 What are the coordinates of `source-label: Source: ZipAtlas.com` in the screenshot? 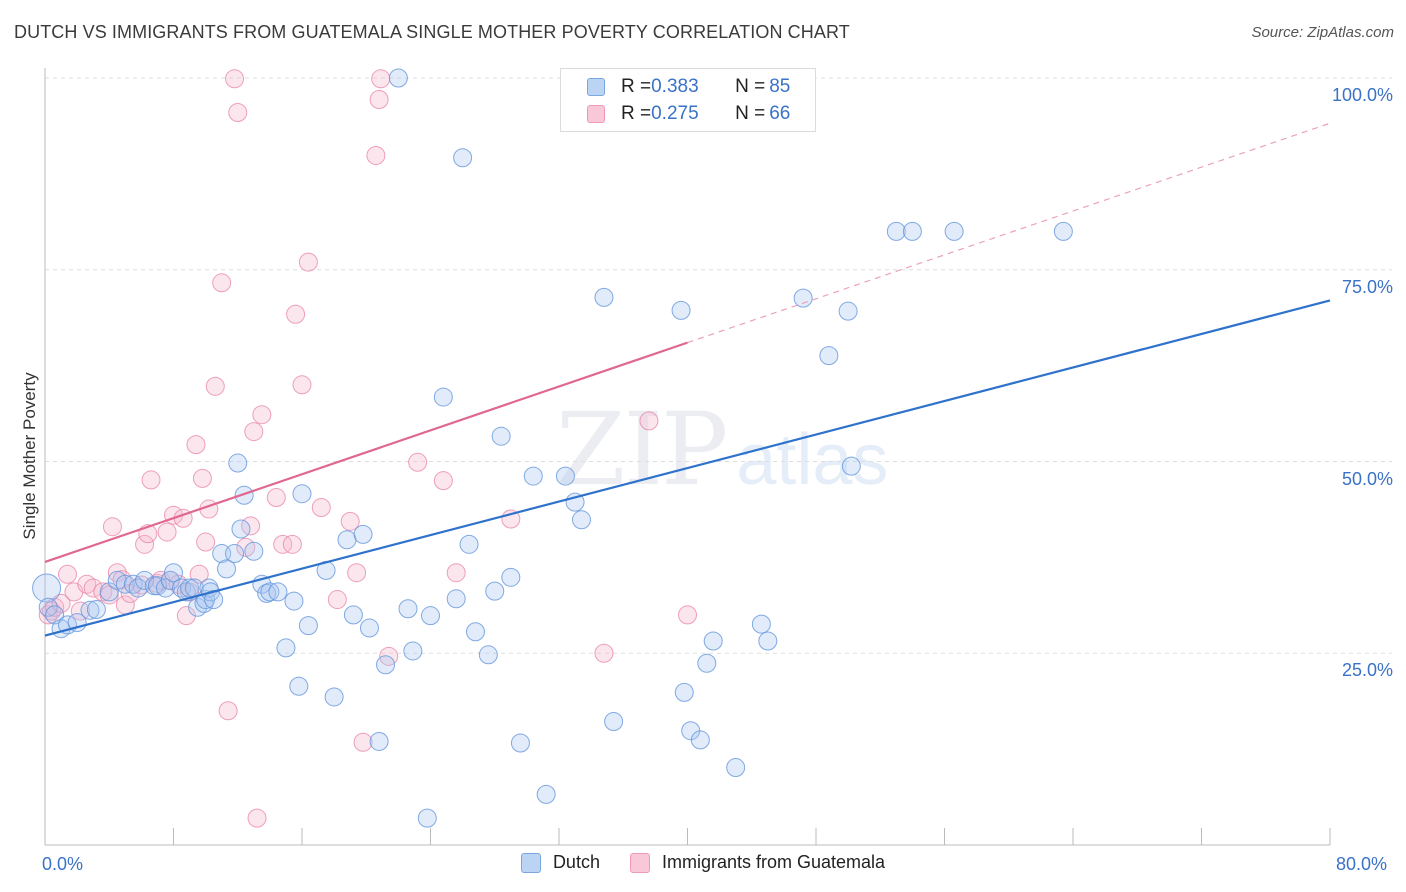 It's located at (1322, 32).